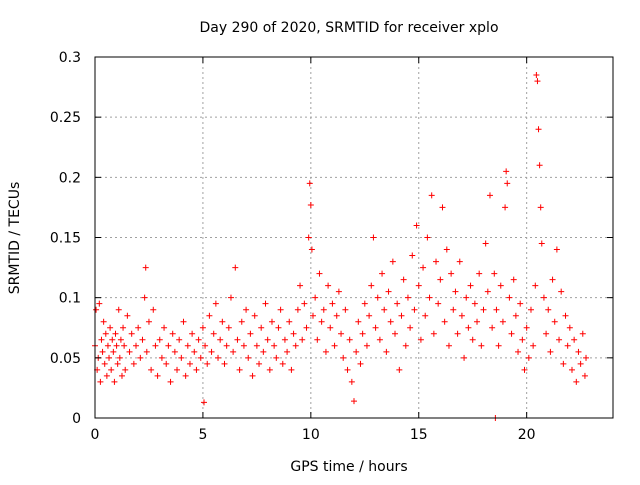 The height and width of the screenshot is (485, 640). Describe the element at coordinates (65, 239) in the screenshot. I see `y-tick-label: 0.15` at that location.